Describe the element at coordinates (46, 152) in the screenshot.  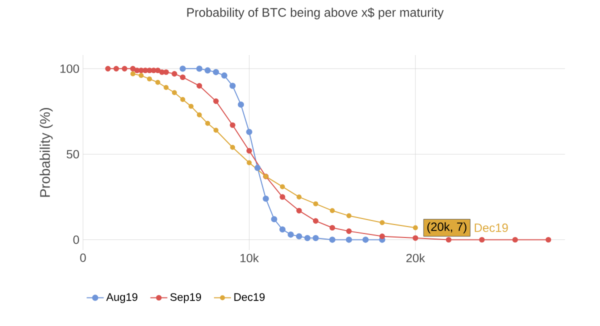
I see `y-axis-title: Probability (%)` at that location.